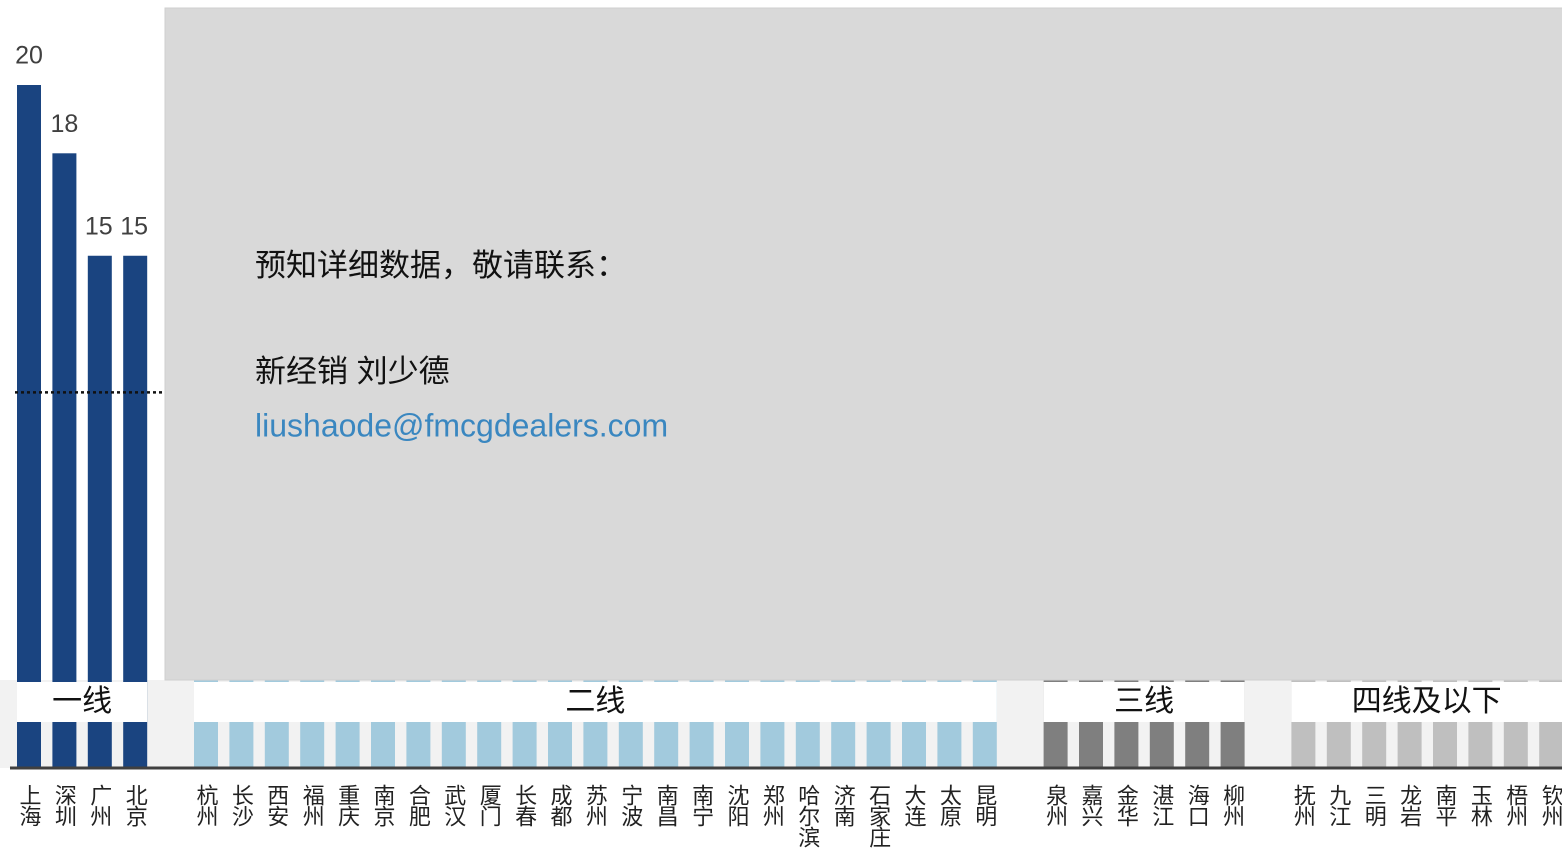 The image size is (1562, 862). Describe the element at coordinates (595, 805) in the screenshot. I see `x-tick-label: 苏州` at that location.